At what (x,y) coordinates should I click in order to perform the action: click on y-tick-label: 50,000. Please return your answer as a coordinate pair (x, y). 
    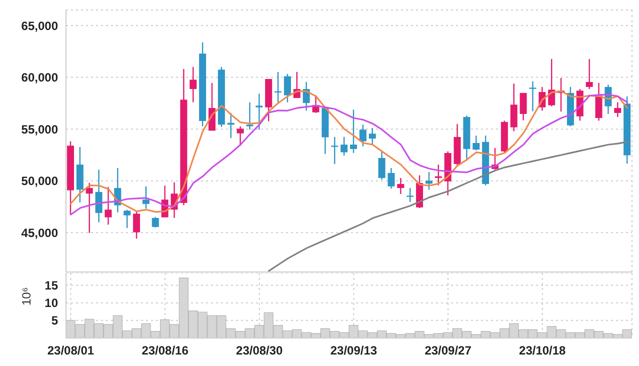
    Looking at the image, I should click on (39, 181).